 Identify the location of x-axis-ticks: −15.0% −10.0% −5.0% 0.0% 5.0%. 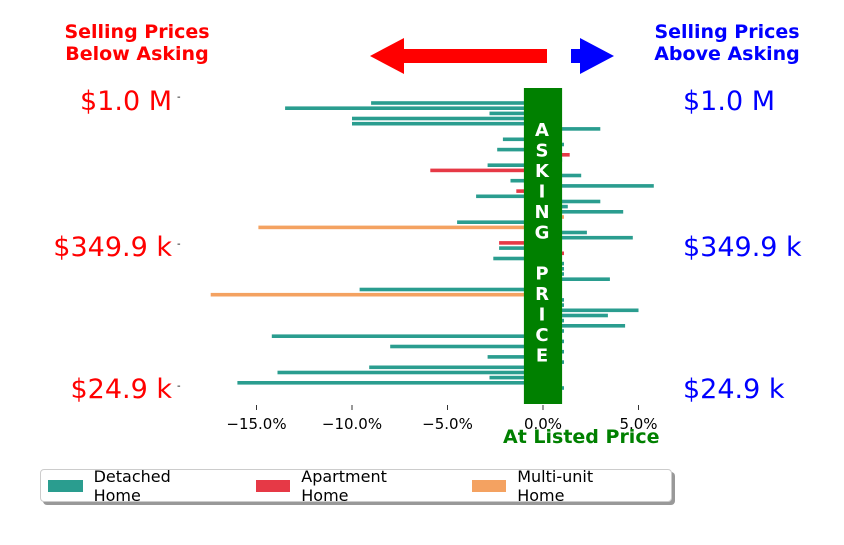
(442, 419).